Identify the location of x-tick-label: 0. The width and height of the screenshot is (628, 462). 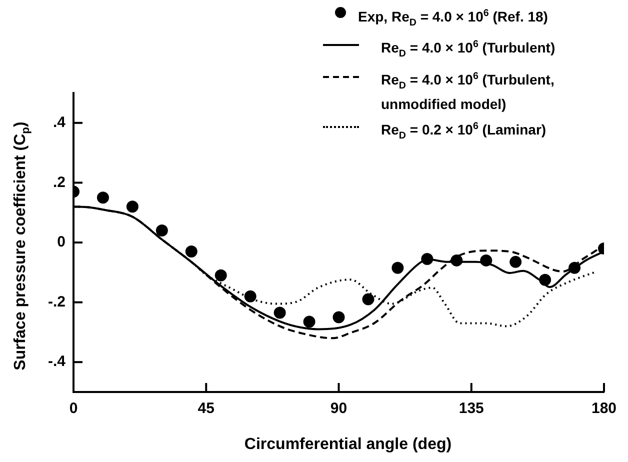
(73, 409).